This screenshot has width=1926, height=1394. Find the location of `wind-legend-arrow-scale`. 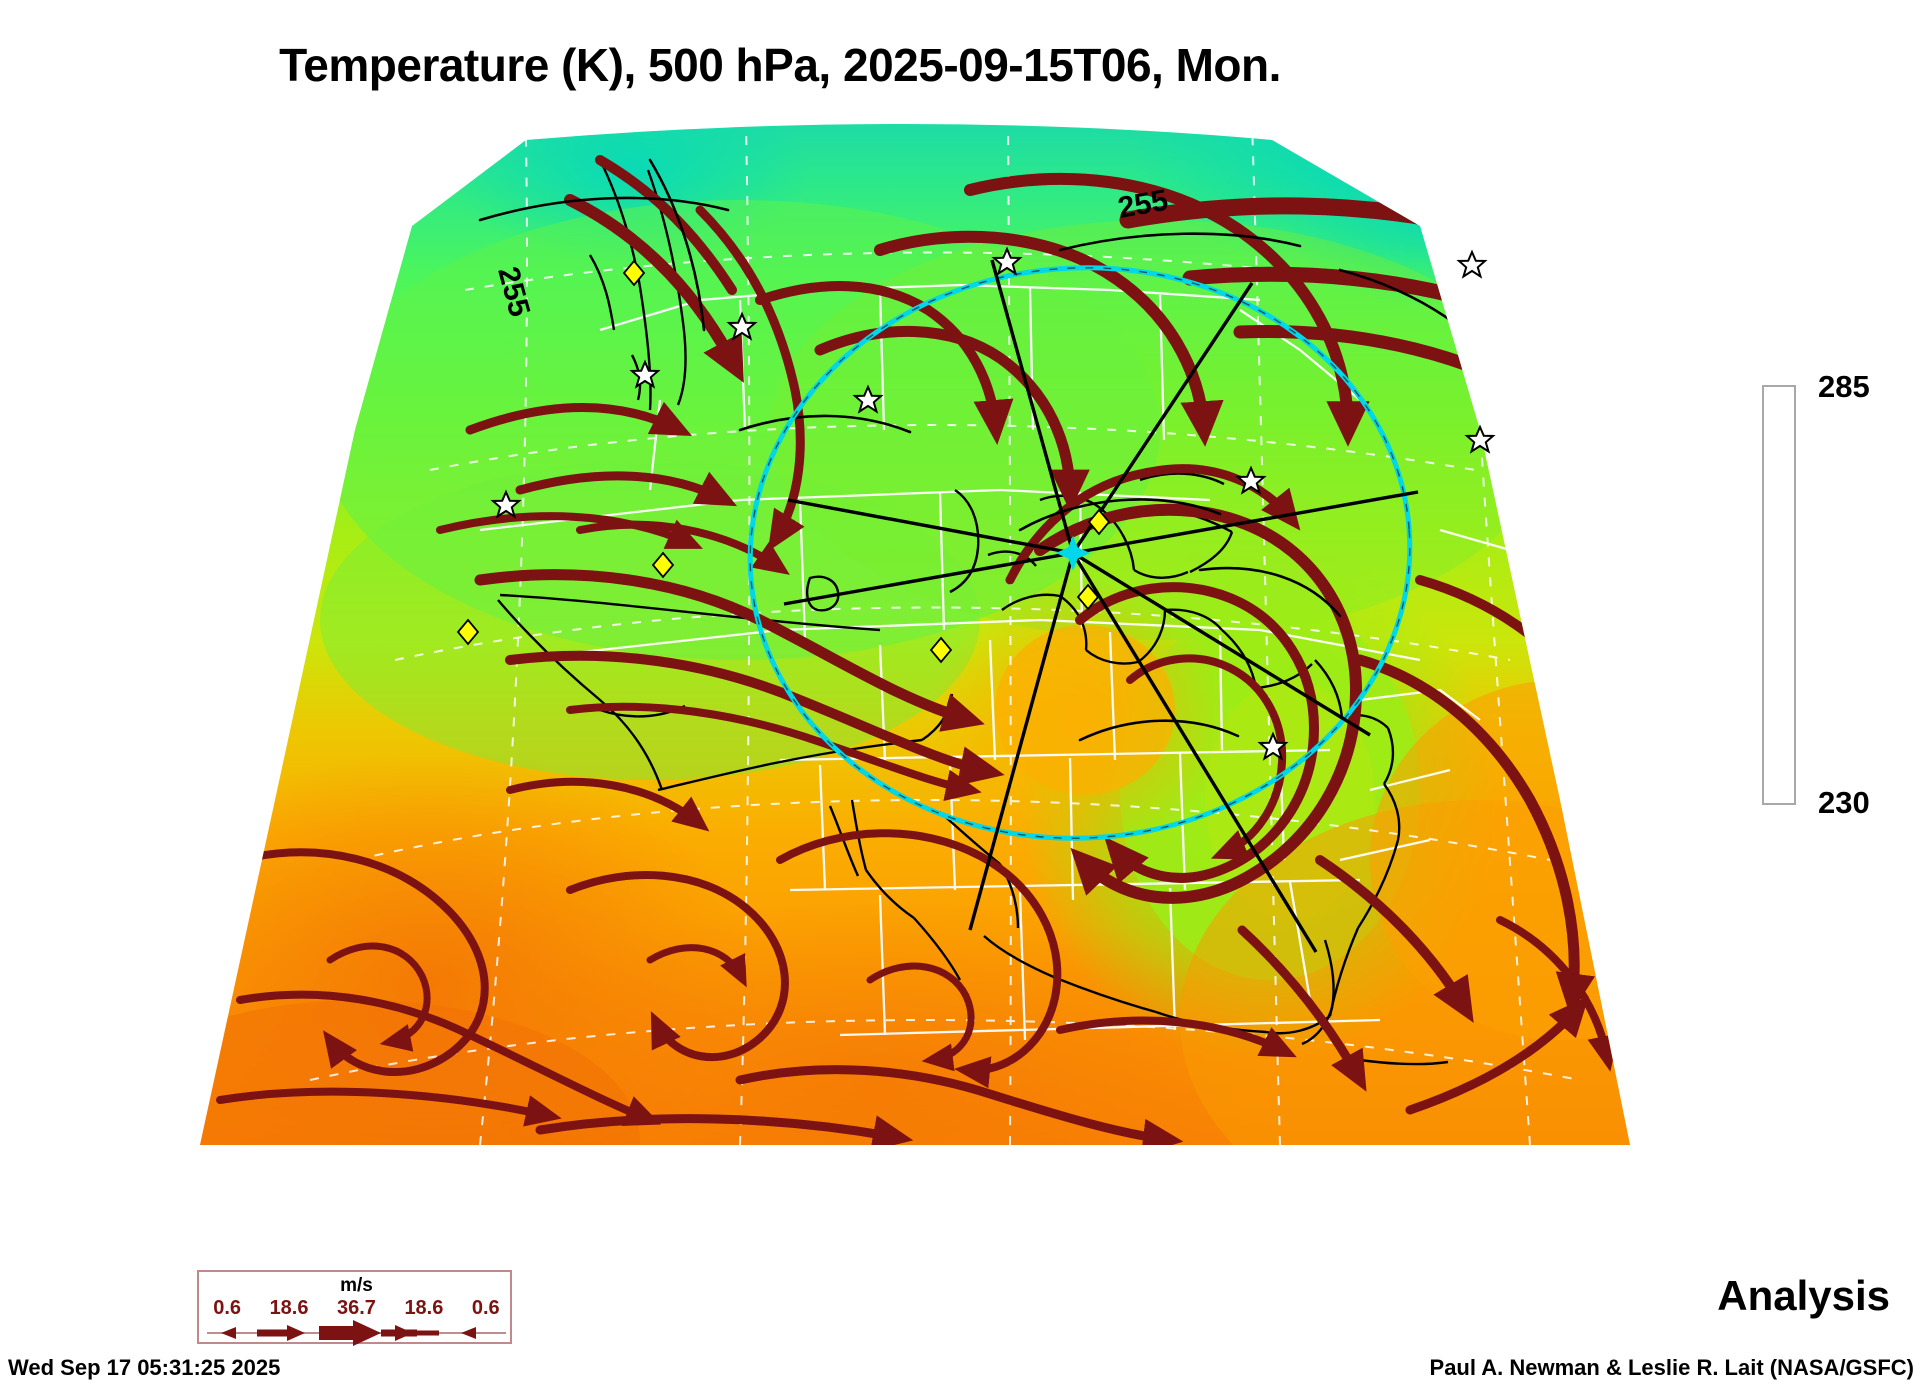

wind-legend-arrow-scale is located at coordinates (356, 1333).